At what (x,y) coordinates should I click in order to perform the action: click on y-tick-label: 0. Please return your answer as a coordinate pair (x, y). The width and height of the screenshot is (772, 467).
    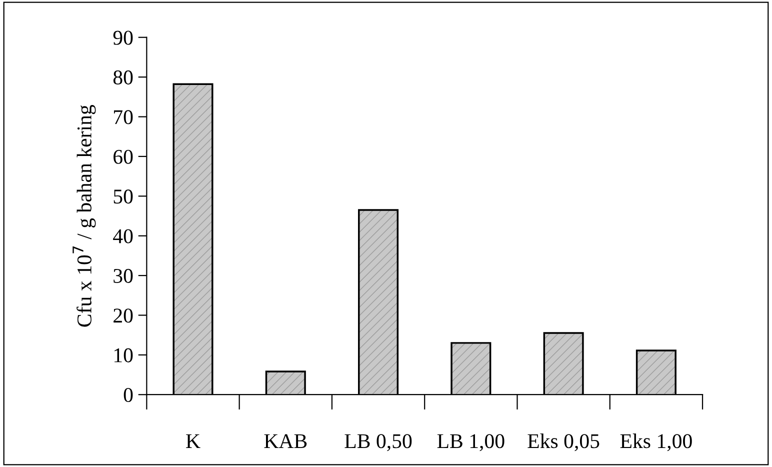
    Looking at the image, I should click on (128, 395).